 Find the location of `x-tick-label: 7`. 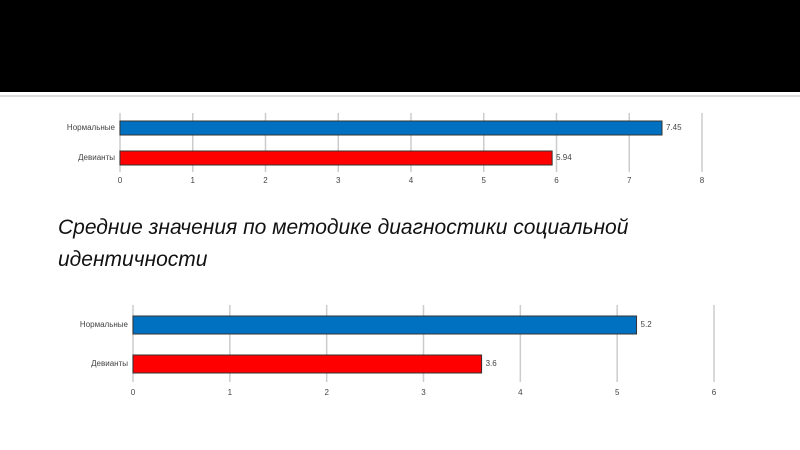

x-tick-label: 7 is located at coordinates (629, 180).